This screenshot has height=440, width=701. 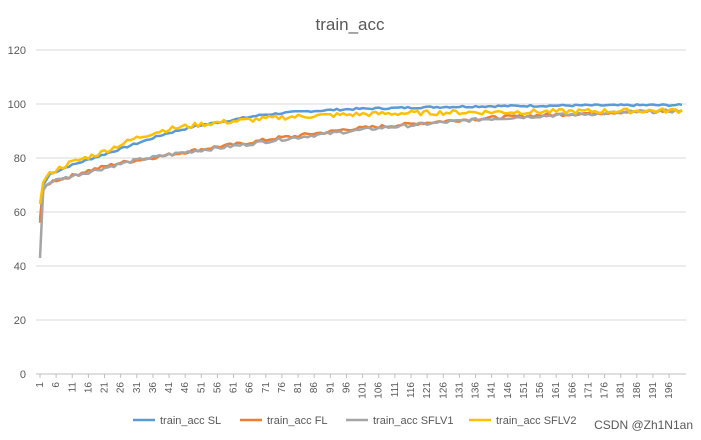 What do you see at coordinates (314, 388) in the screenshot?
I see `x-tick-label: 86` at bounding box center [314, 388].